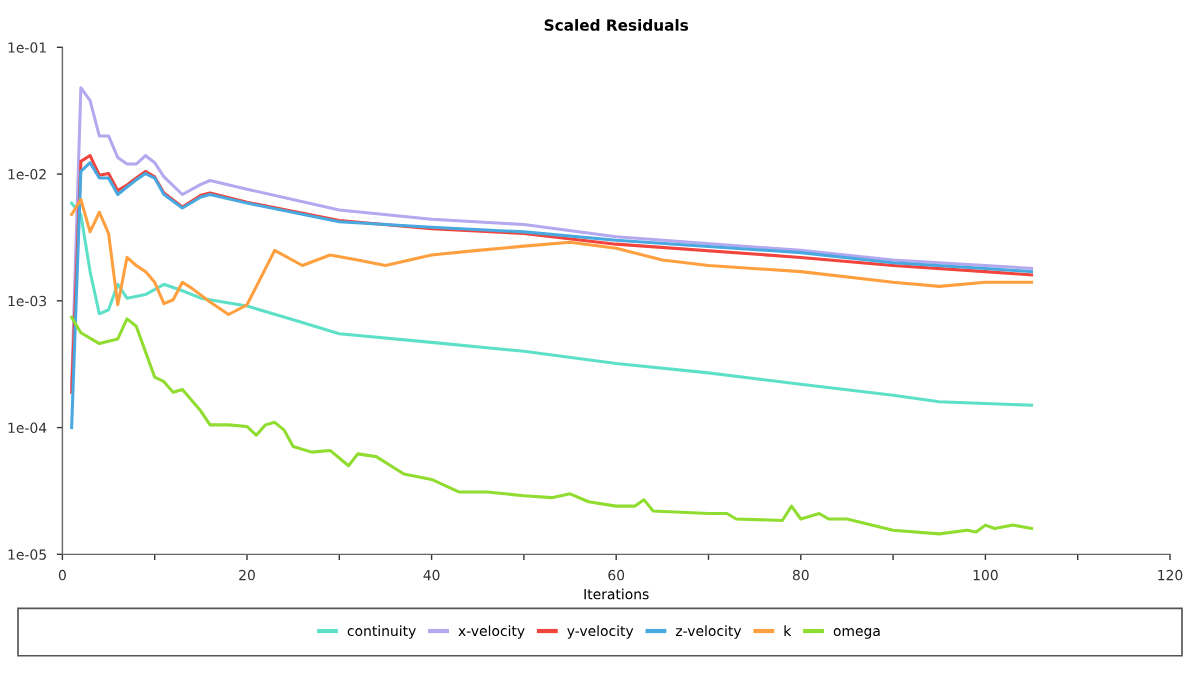  Describe the element at coordinates (552, 257) in the screenshot. I see `line-series` at that location.